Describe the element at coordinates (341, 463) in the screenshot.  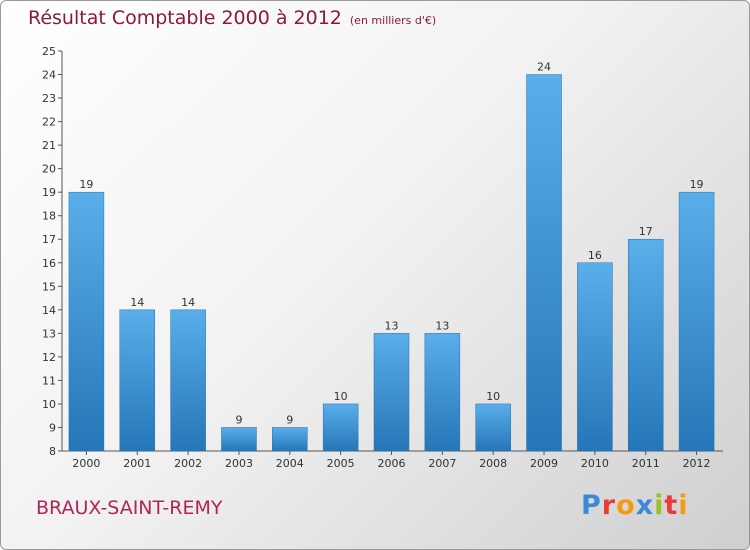
I see `x-tick-label: 2005` at that location.